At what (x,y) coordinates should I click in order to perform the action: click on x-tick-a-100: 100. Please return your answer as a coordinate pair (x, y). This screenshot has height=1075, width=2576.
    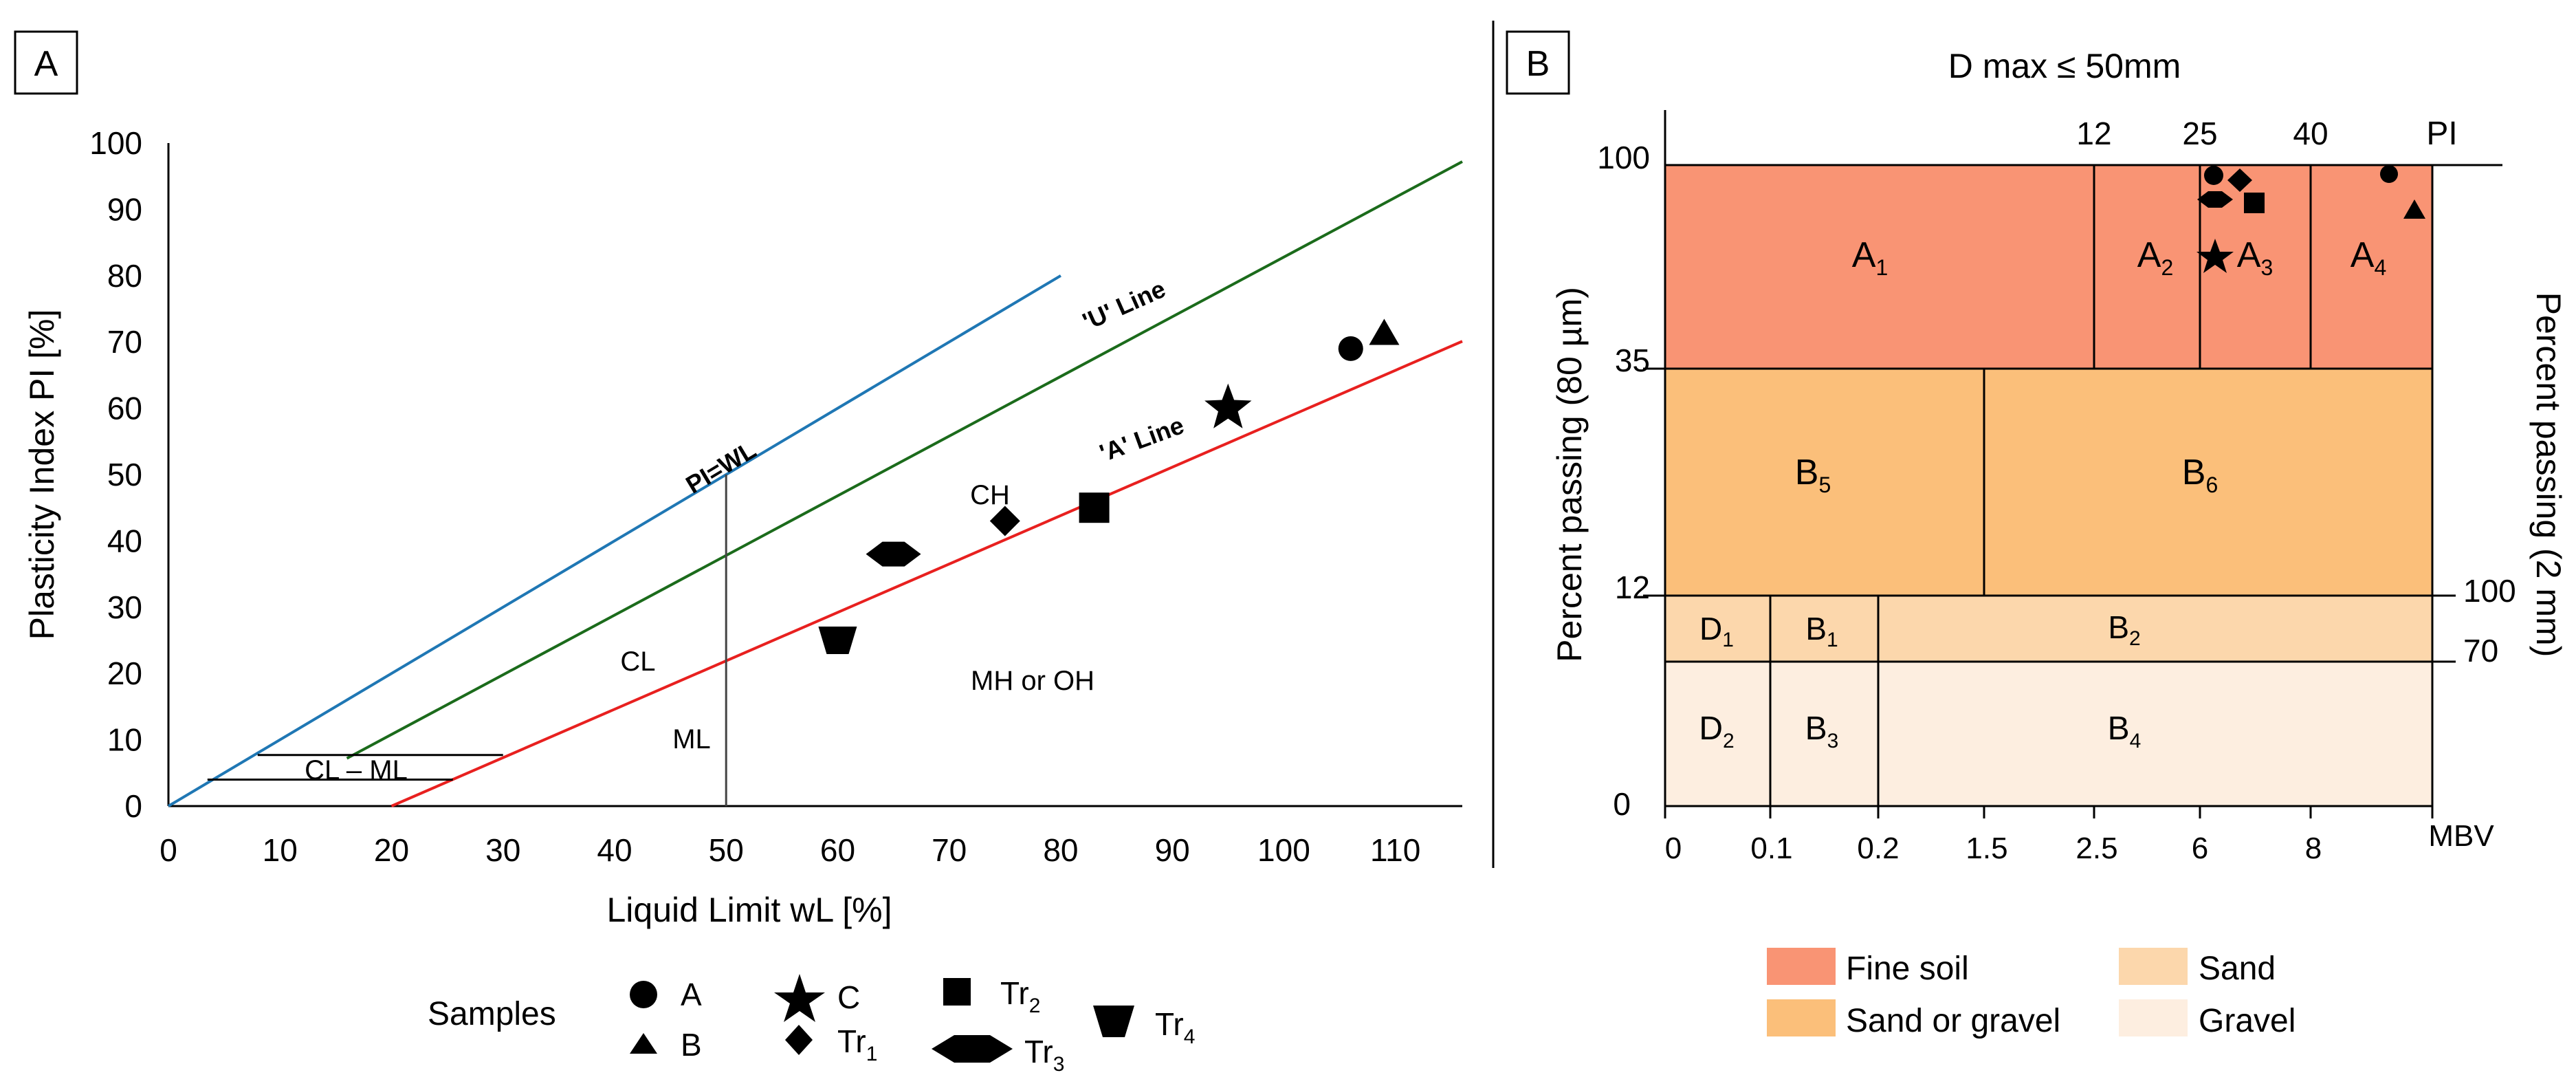
    Looking at the image, I should click on (1283, 850).